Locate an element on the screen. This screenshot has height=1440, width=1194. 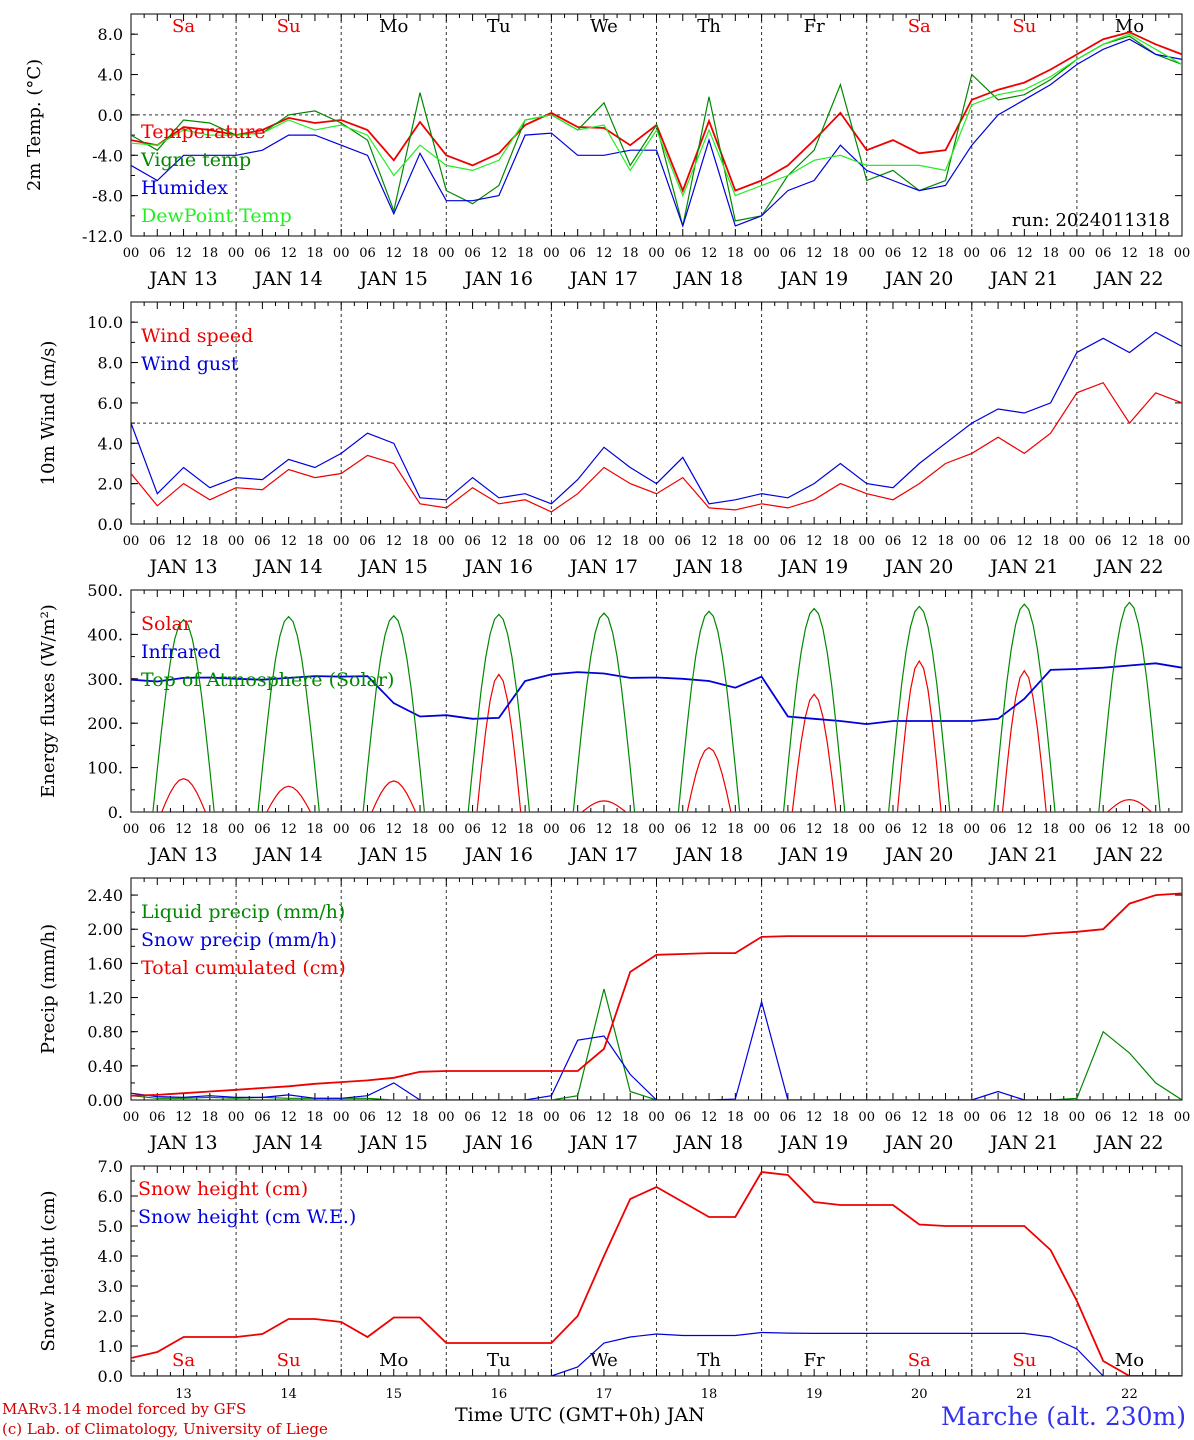
day-number-label: 18 is located at coordinates (709, 1394).